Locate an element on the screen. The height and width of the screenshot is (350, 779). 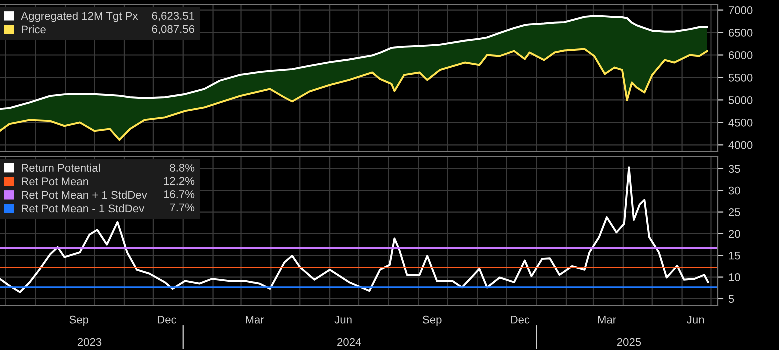
legend-label: Return Potential is located at coordinates (61, 168).